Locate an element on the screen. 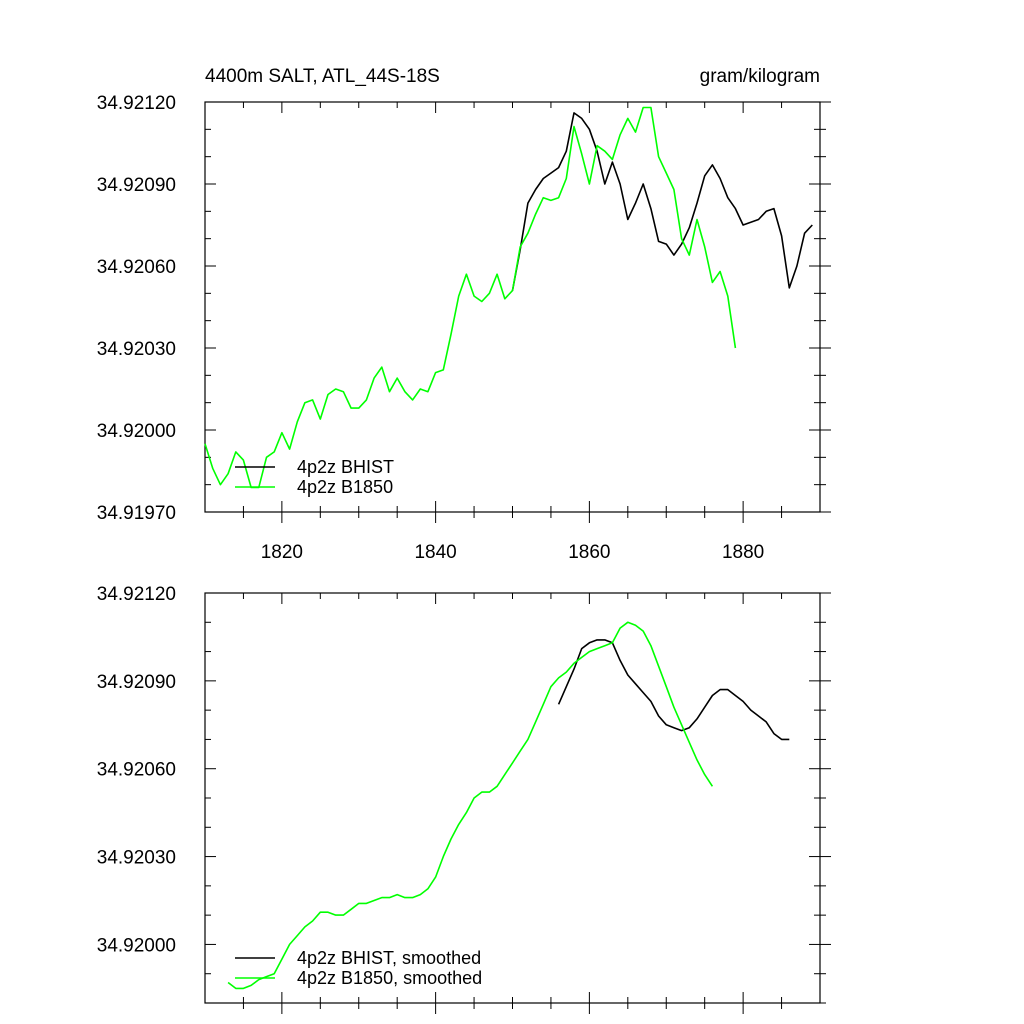 This screenshot has height=1024, width=1024. bottom-legend-label-1: 4p2z BHIST, smoothed is located at coordinates (389, 958).